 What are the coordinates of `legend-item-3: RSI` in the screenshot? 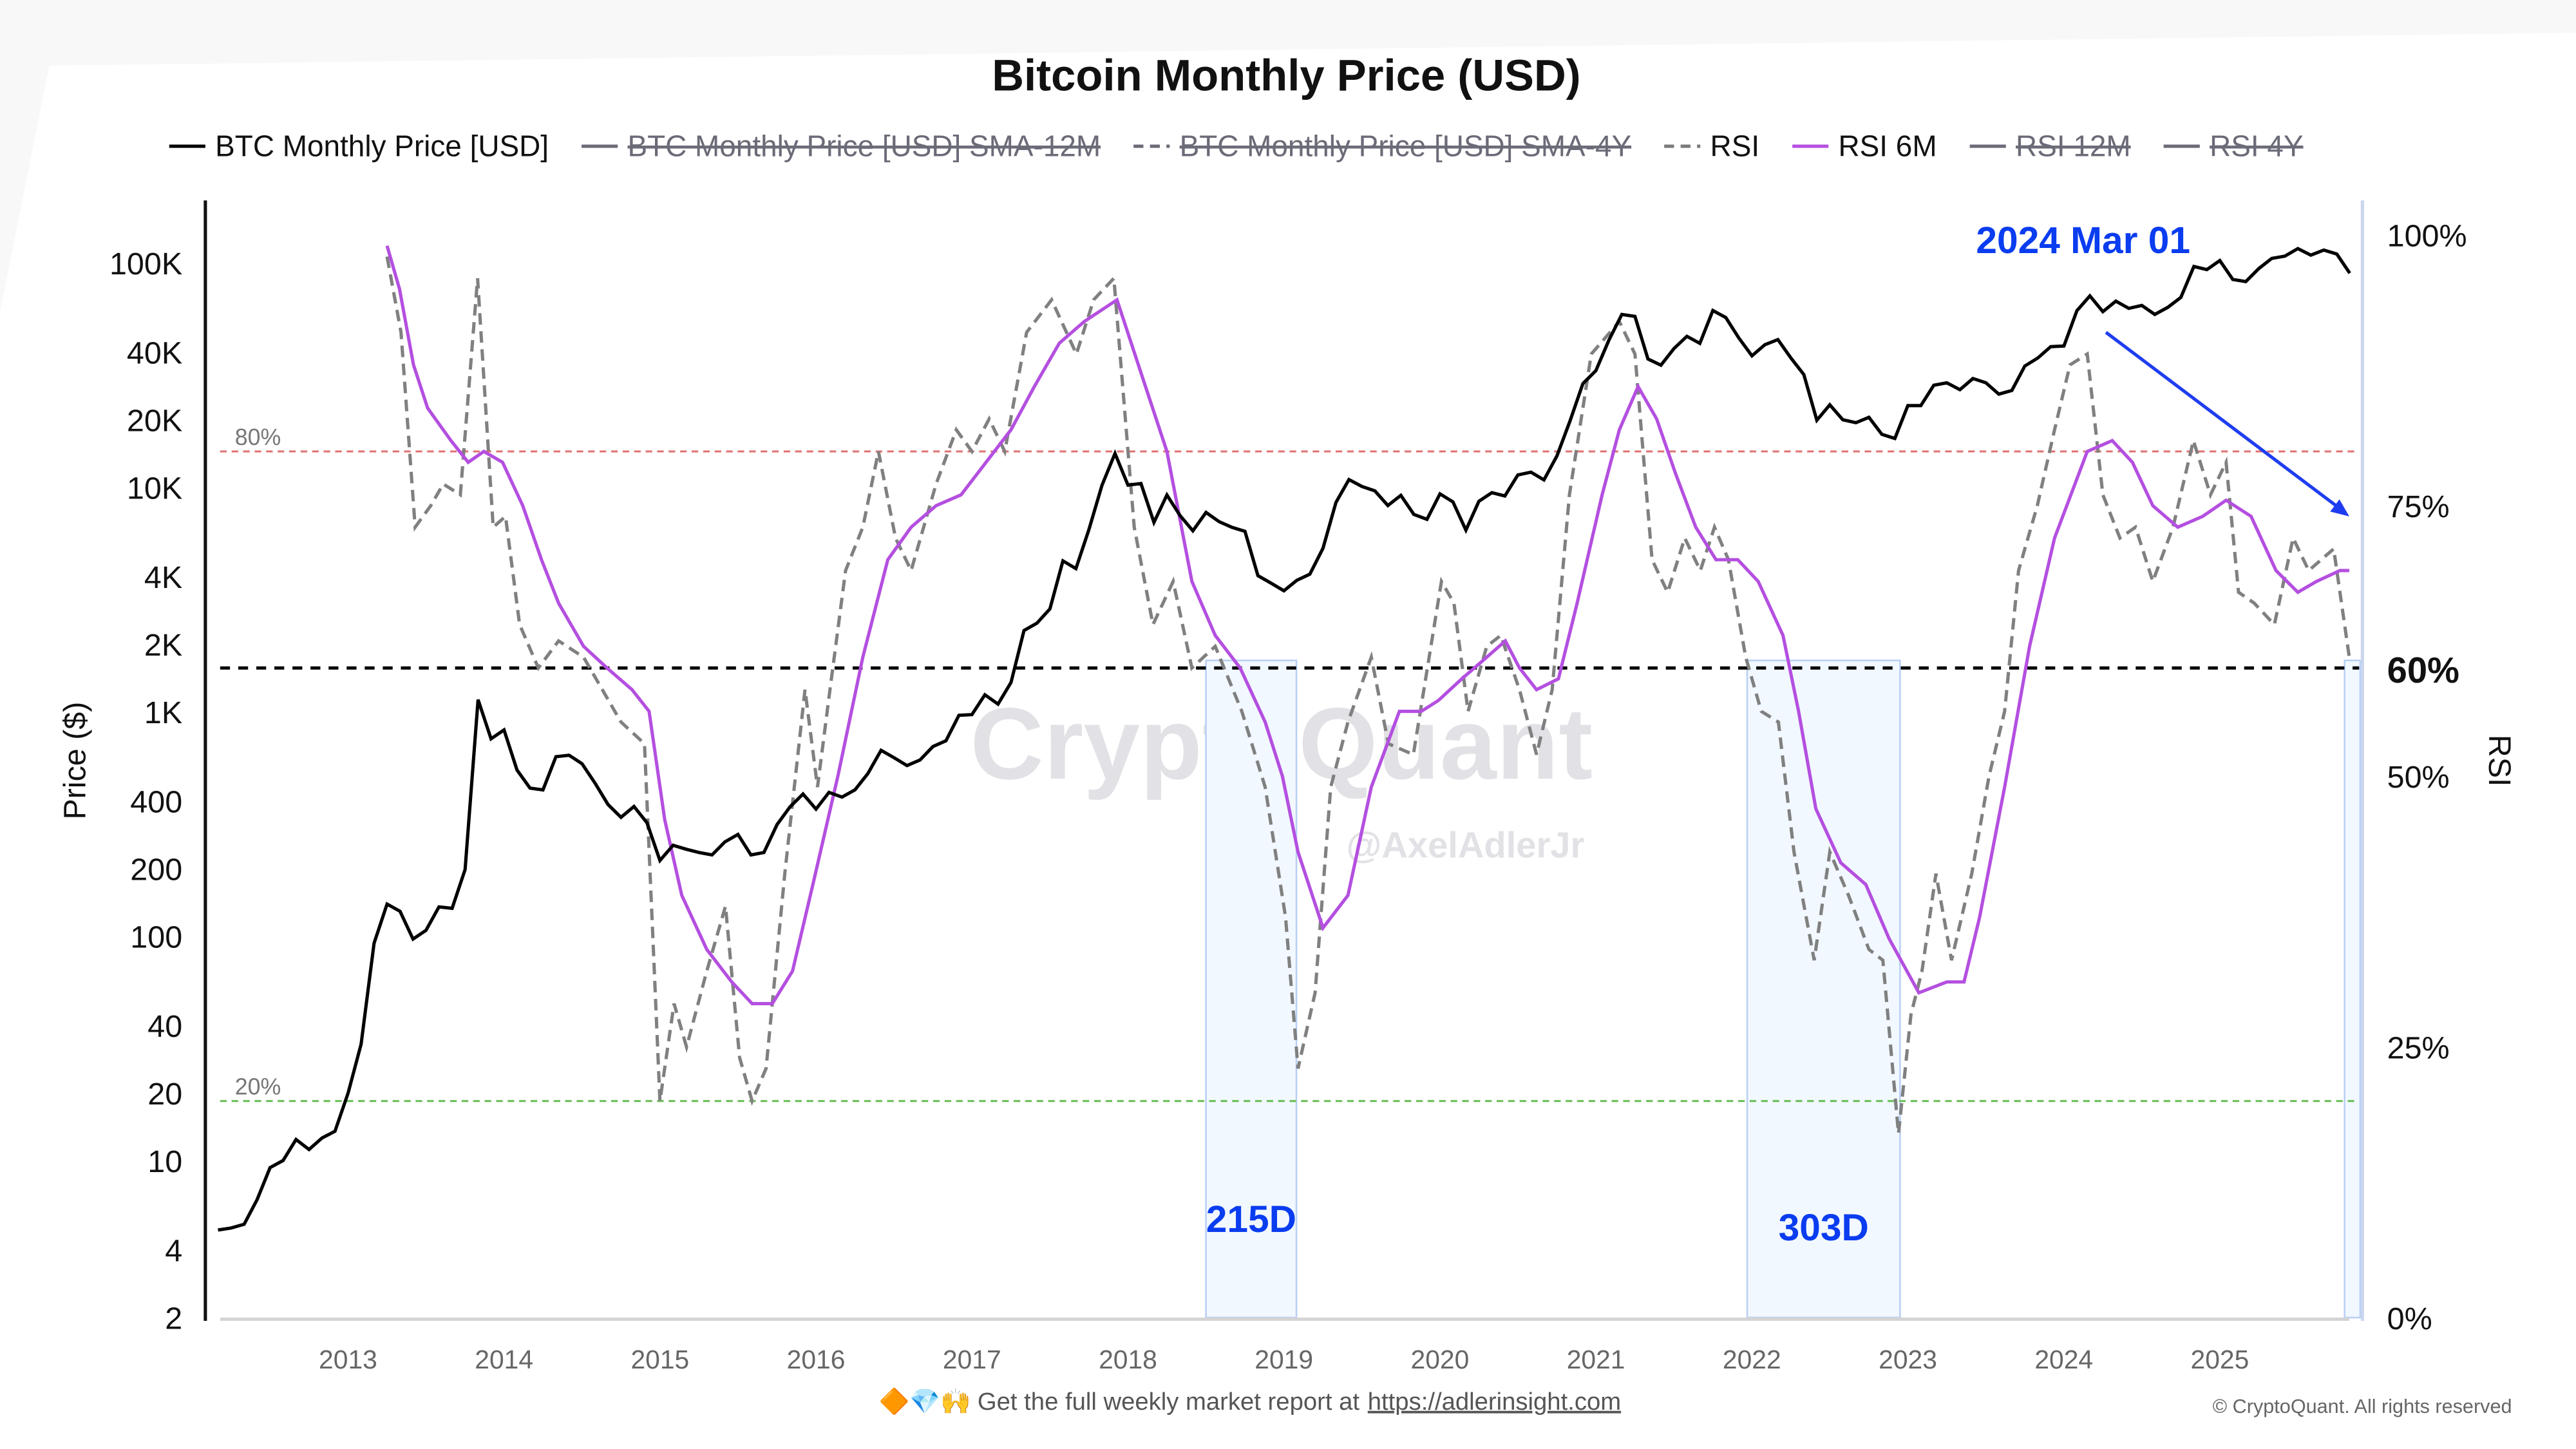 It's located at (1735, 145).